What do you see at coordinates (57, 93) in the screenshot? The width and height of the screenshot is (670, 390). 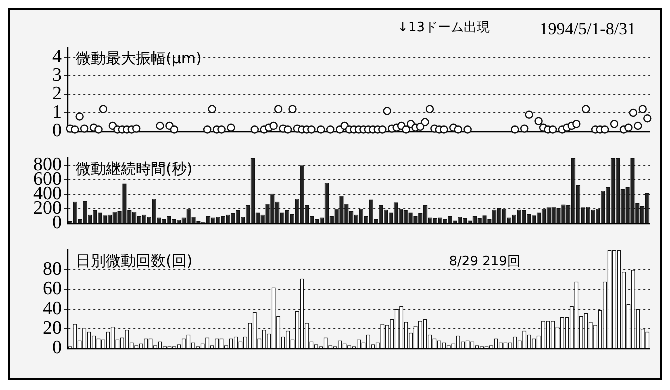 I see `y-tick-label: 2` at bounding box center [57, 93].